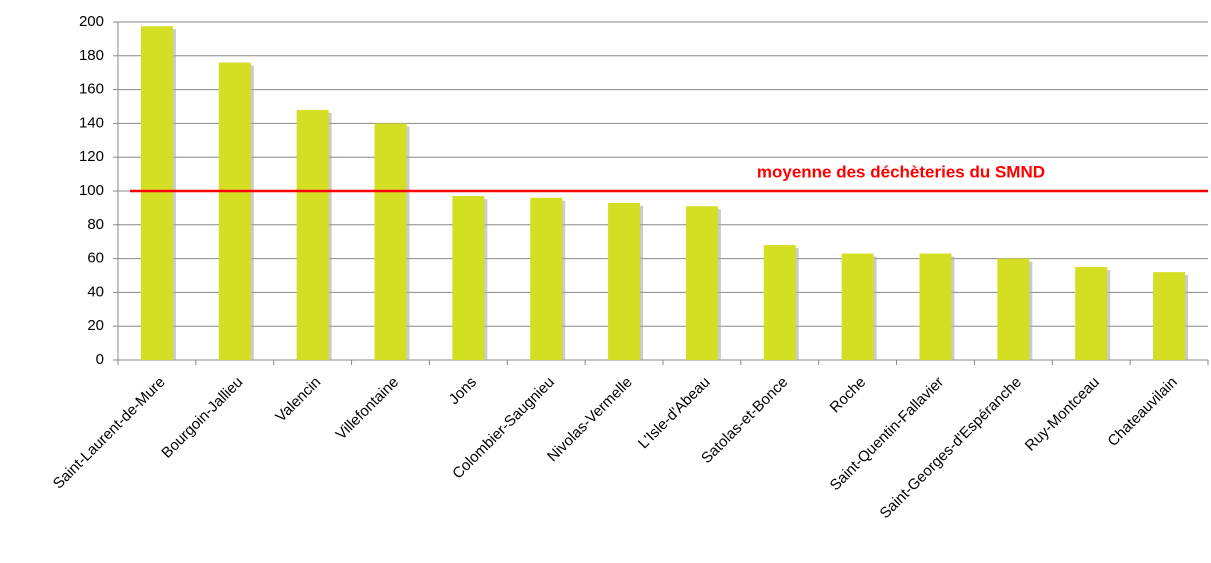  I want to click on x-tick-label: L'Isle-d'Abeau, so click(674, 413).